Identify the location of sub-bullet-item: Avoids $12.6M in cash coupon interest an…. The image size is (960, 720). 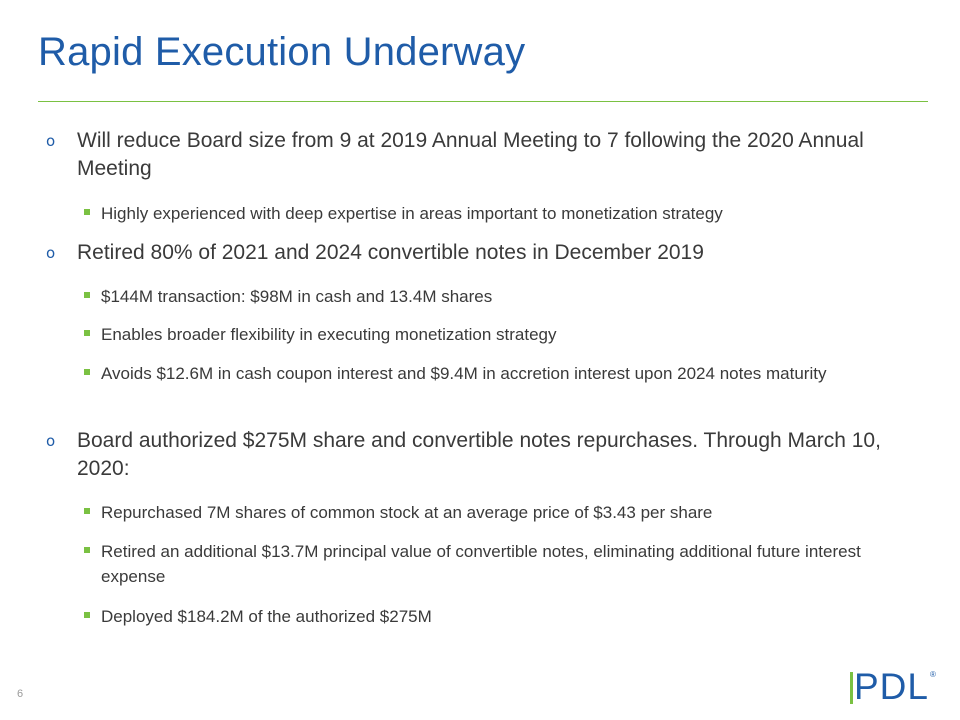
(494, 373).